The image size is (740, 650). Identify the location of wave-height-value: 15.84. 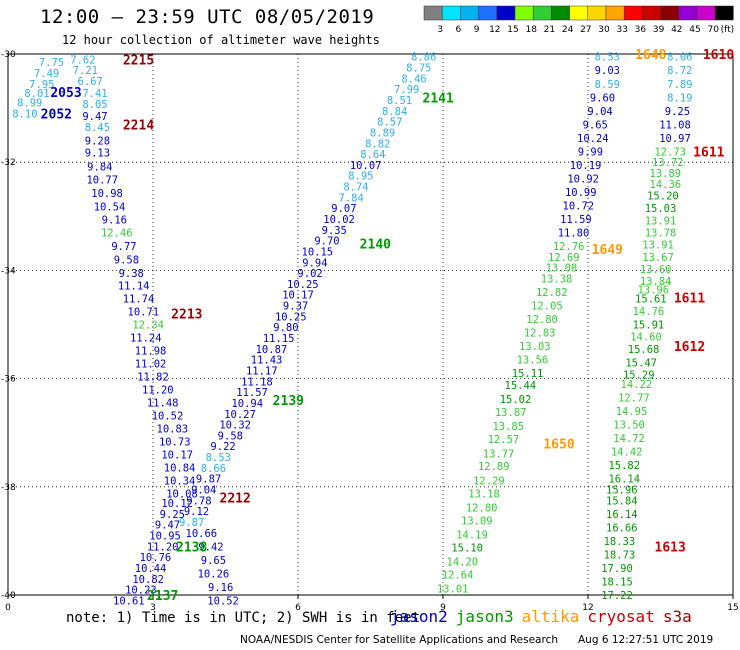
(622, 501).